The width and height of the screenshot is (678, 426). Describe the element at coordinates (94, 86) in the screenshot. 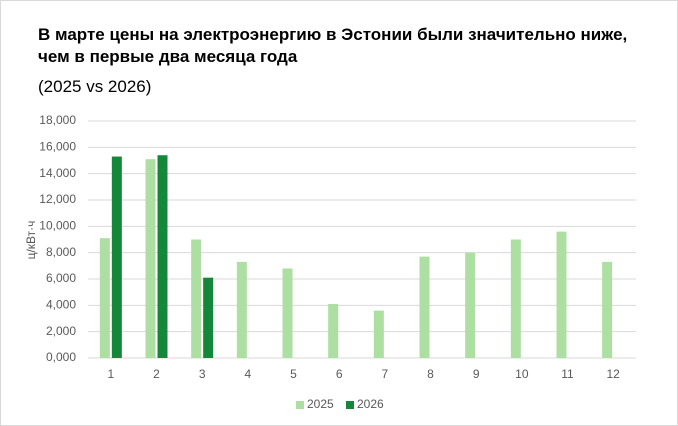

I see `chart-subtitle: (2025 vs 2026)` at that location.